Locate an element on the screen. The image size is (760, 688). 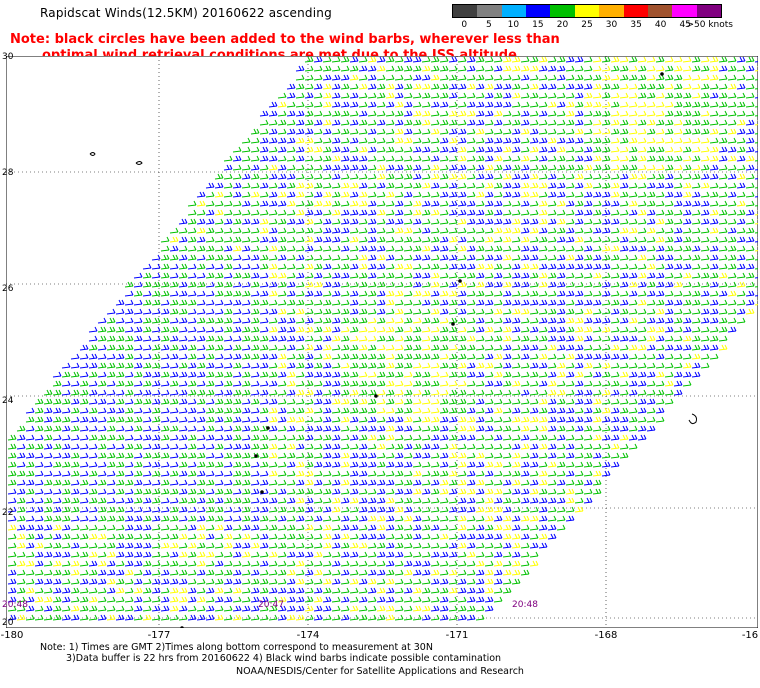
color-scale-label: >50 knots is located at coordinates (709, 25).